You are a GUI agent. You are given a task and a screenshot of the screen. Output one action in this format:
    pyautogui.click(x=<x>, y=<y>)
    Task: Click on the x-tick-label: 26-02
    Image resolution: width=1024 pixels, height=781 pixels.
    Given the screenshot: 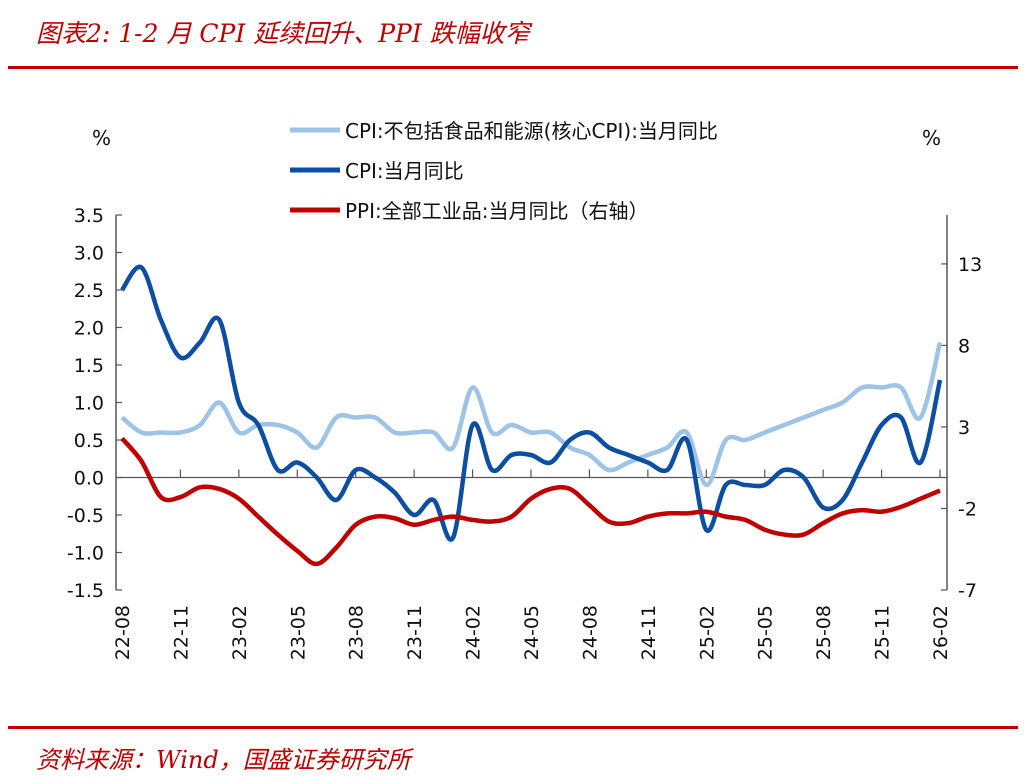 What is the action you would take?
    pyautogui.click(x=941, y=632)
    